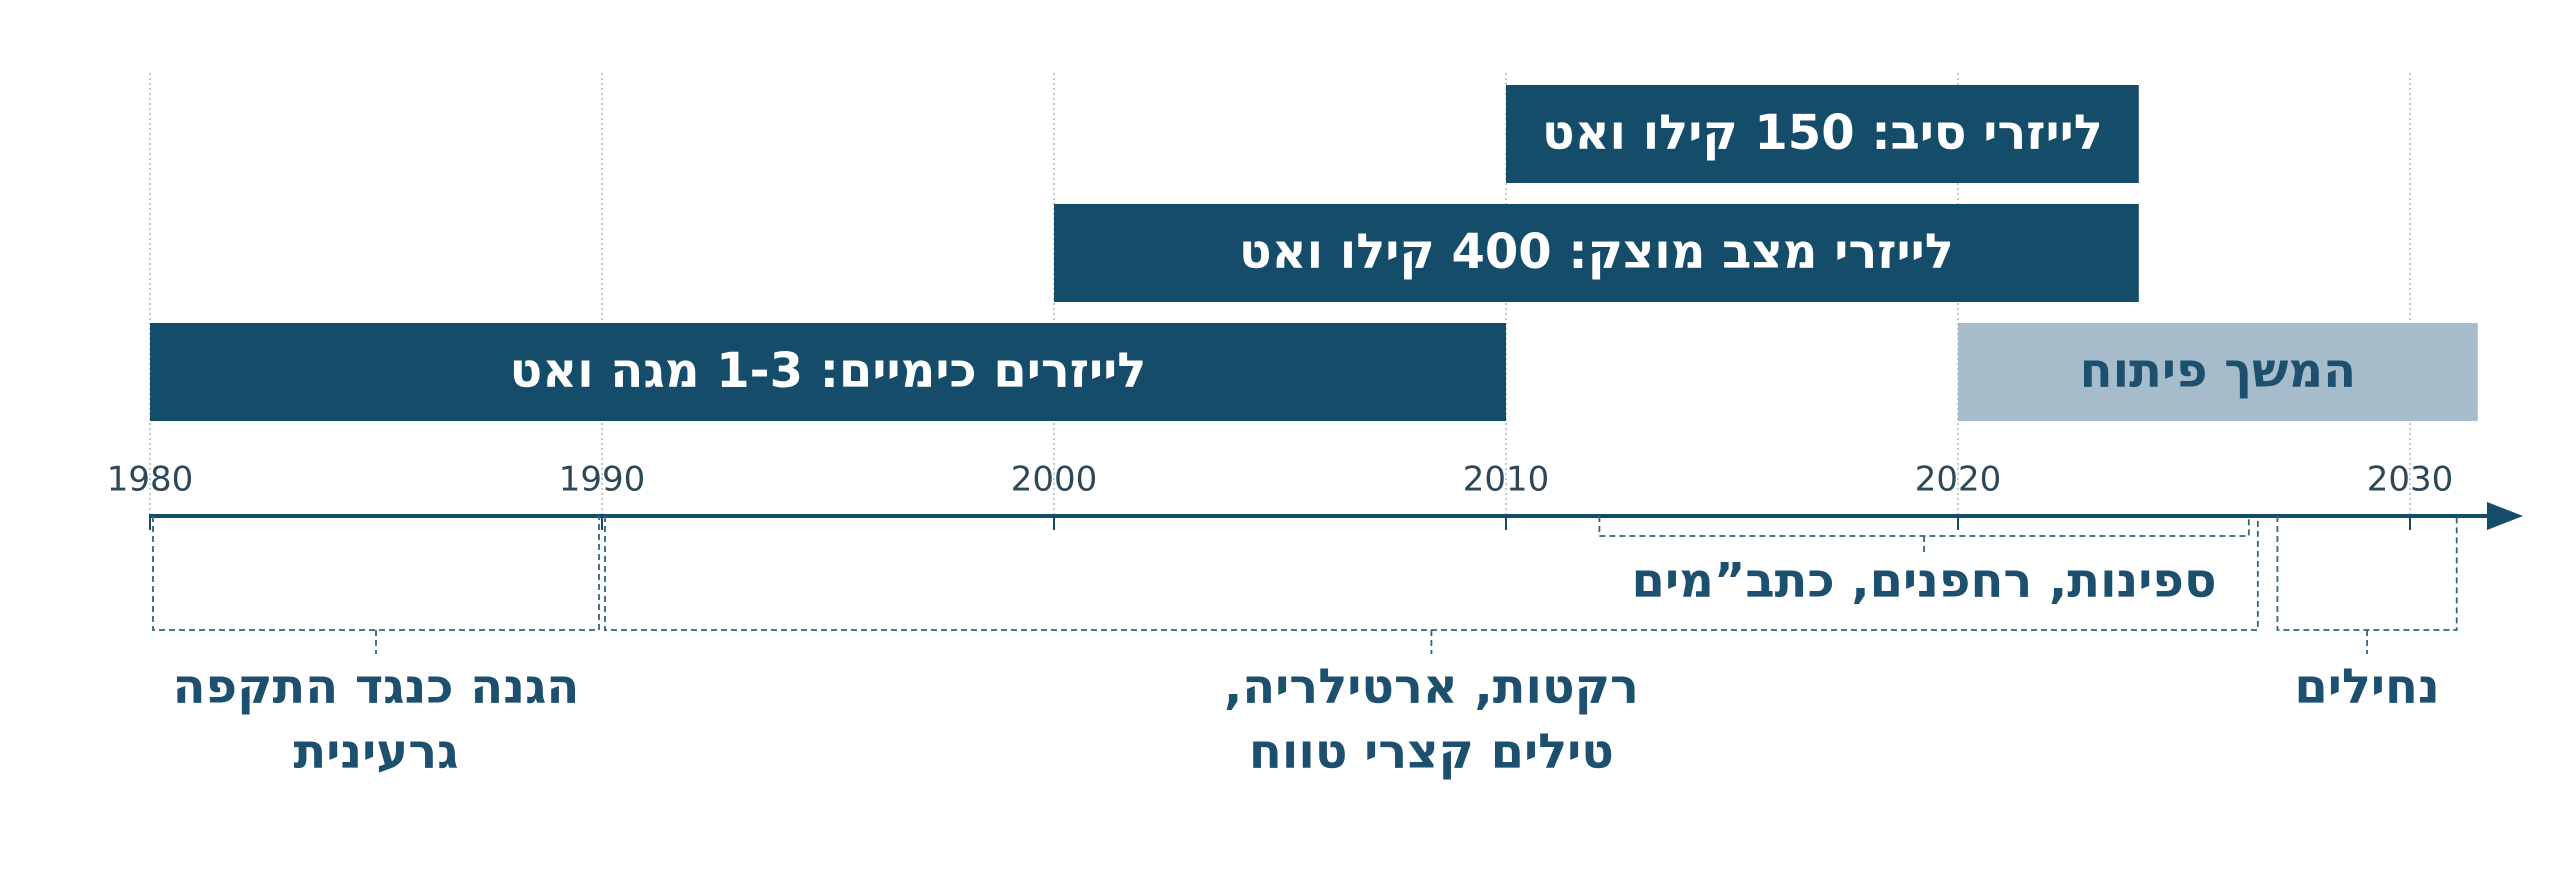 The height and width of the screenshot is (875, 2560). What do you see at coordinates (1958, 480) in the screenshot?
I see `x-tick-label: 2020` at bounding box center [1958, 480].